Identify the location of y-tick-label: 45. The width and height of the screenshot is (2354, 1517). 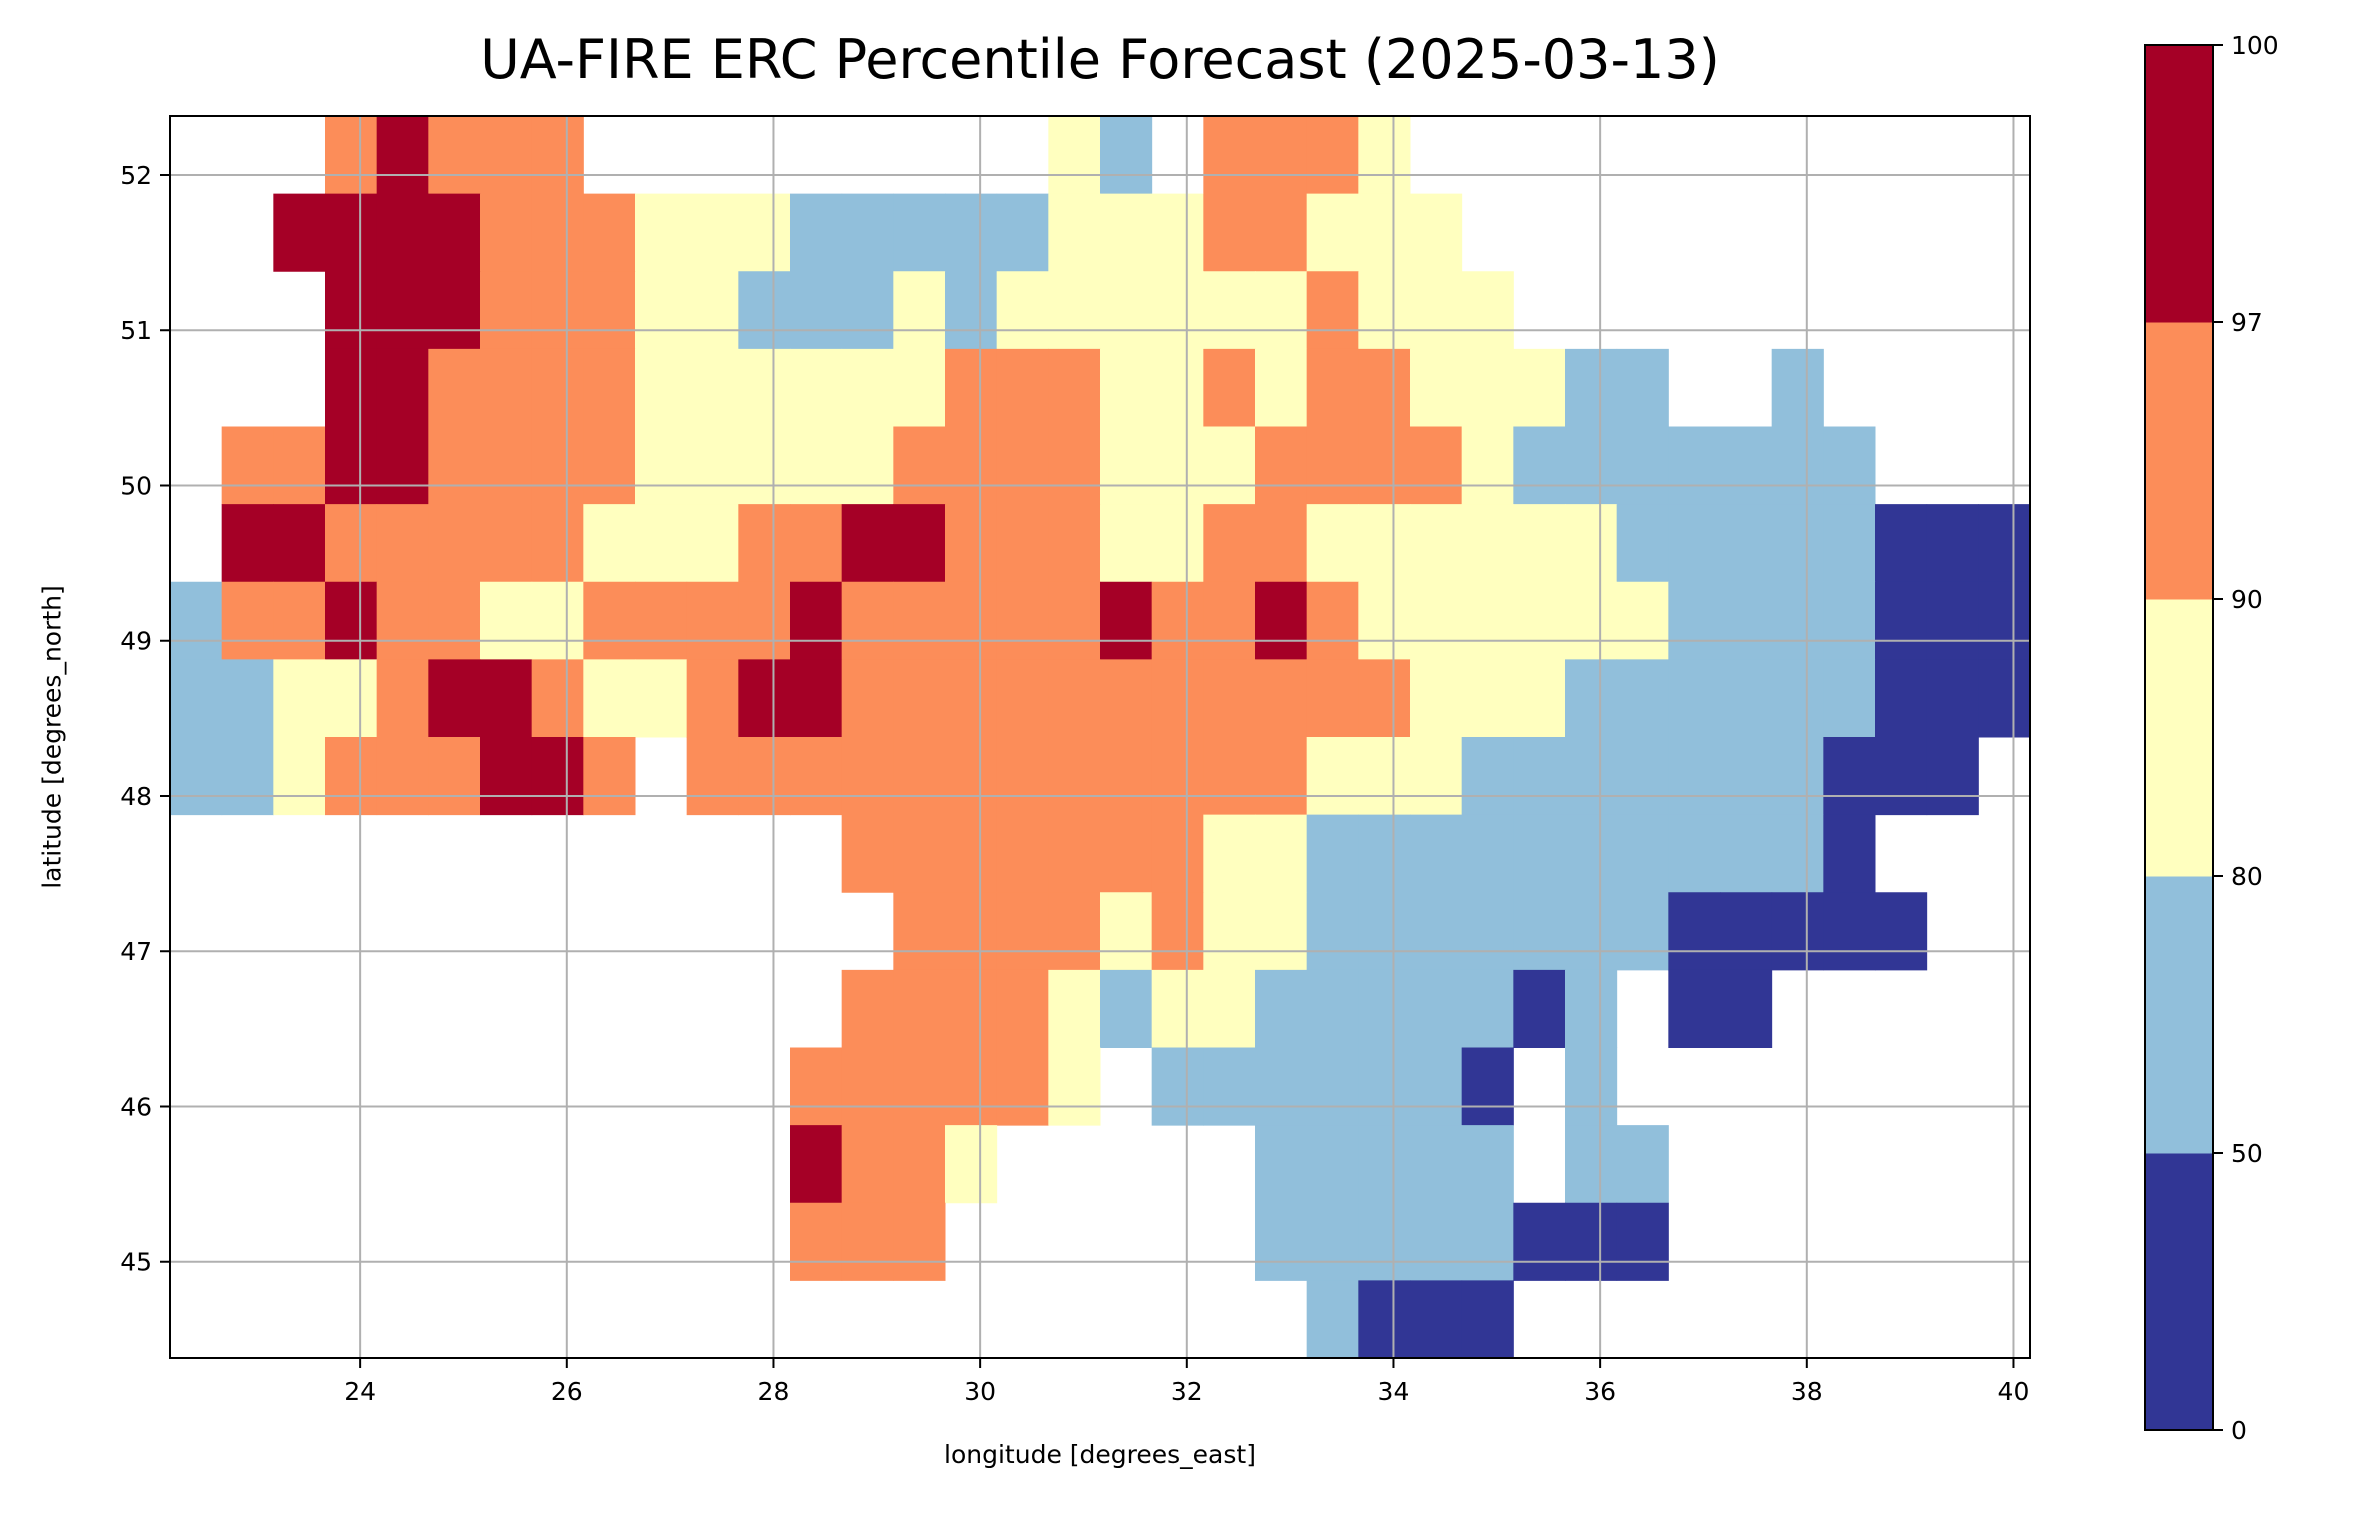
(136, 1262).